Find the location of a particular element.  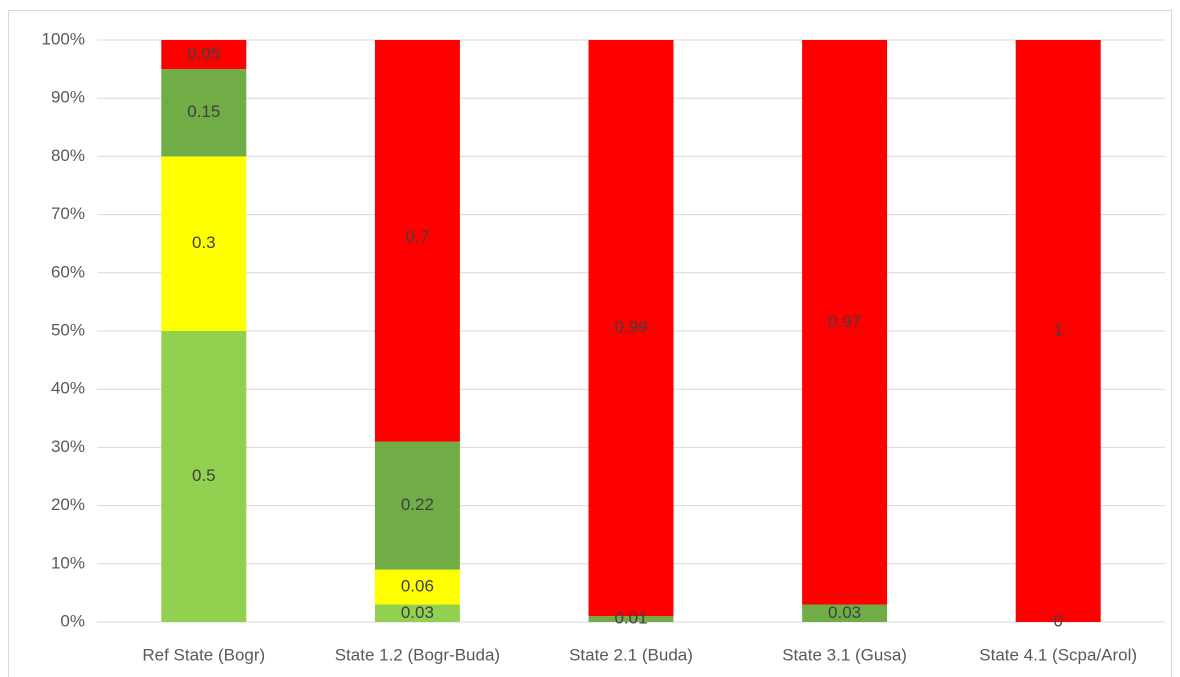

data-label: 0.7 is located at coordinates (418, 236).